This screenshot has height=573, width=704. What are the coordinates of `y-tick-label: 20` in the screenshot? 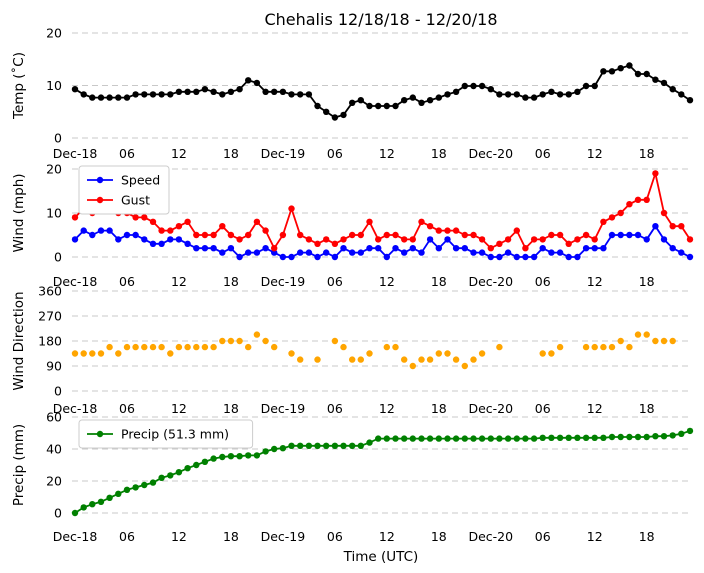 It's located at (54, 481).